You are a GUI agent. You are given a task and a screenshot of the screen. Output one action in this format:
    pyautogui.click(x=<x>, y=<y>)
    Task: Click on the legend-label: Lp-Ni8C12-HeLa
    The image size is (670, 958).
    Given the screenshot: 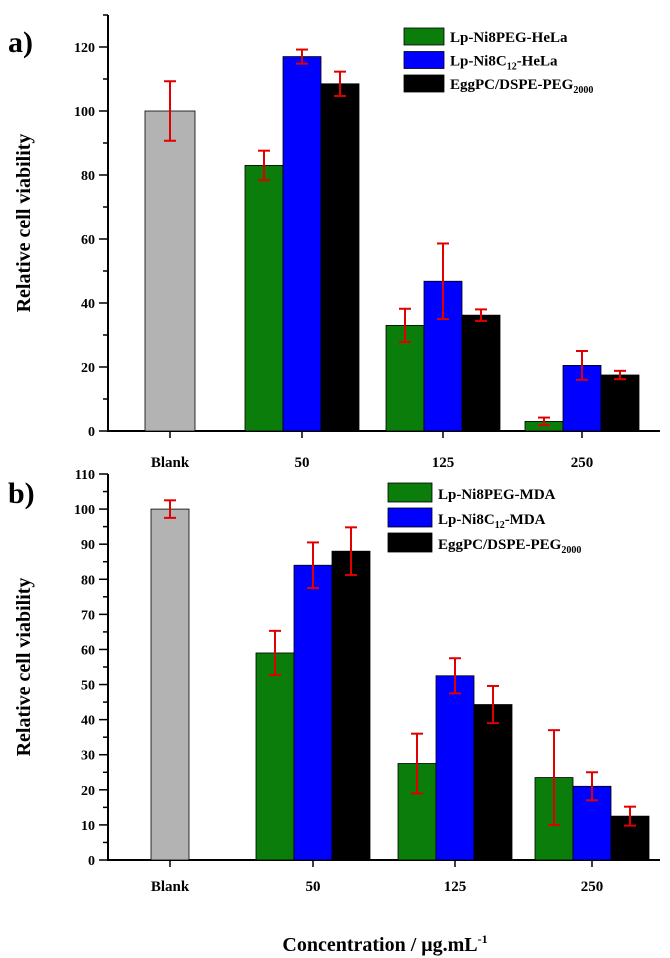 What is the action you would take?
    pyautogui.click(x=504, y=63)
    